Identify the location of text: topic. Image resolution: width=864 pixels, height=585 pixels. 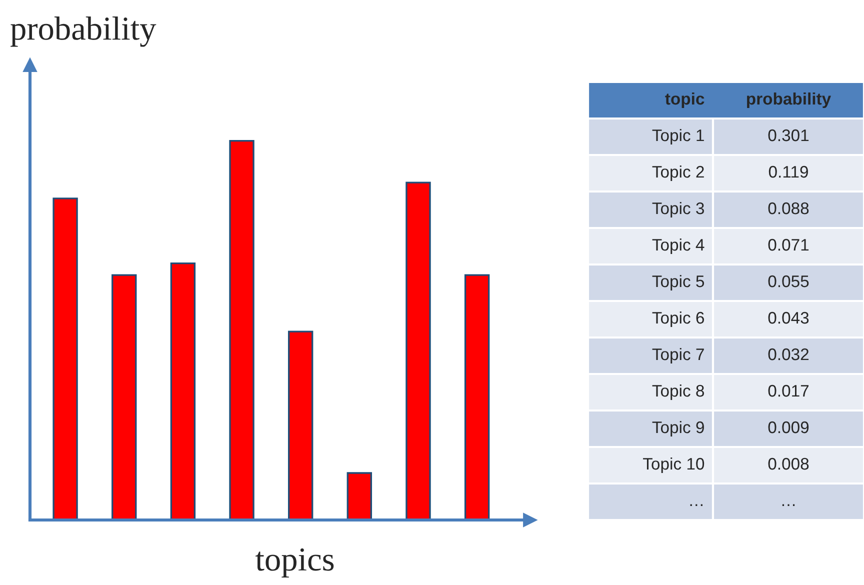
(684, 100).